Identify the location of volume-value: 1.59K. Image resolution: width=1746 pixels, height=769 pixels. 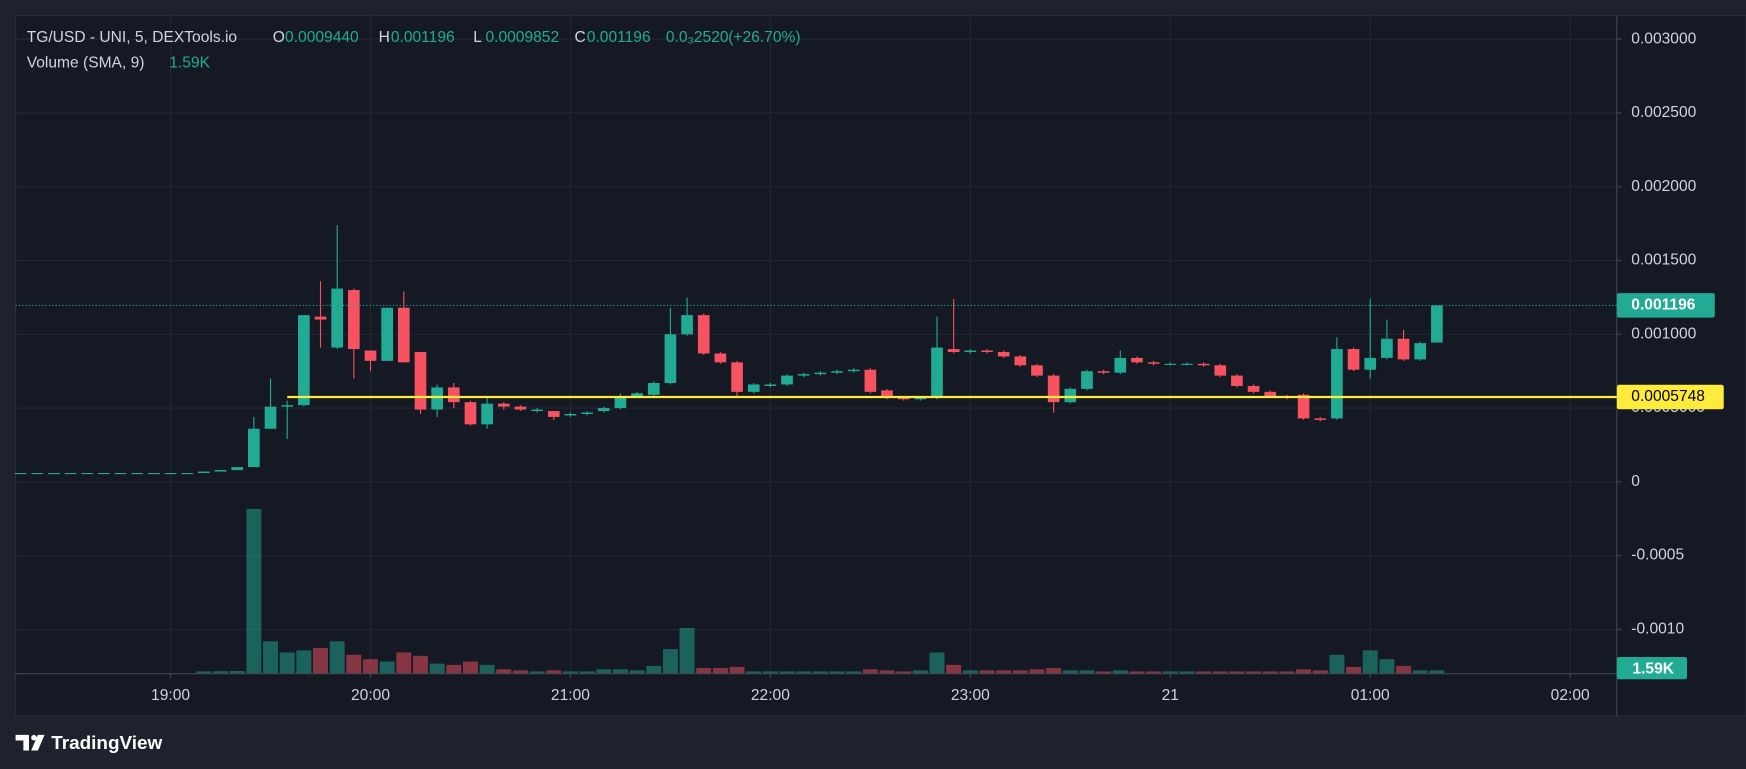
(189, 63).